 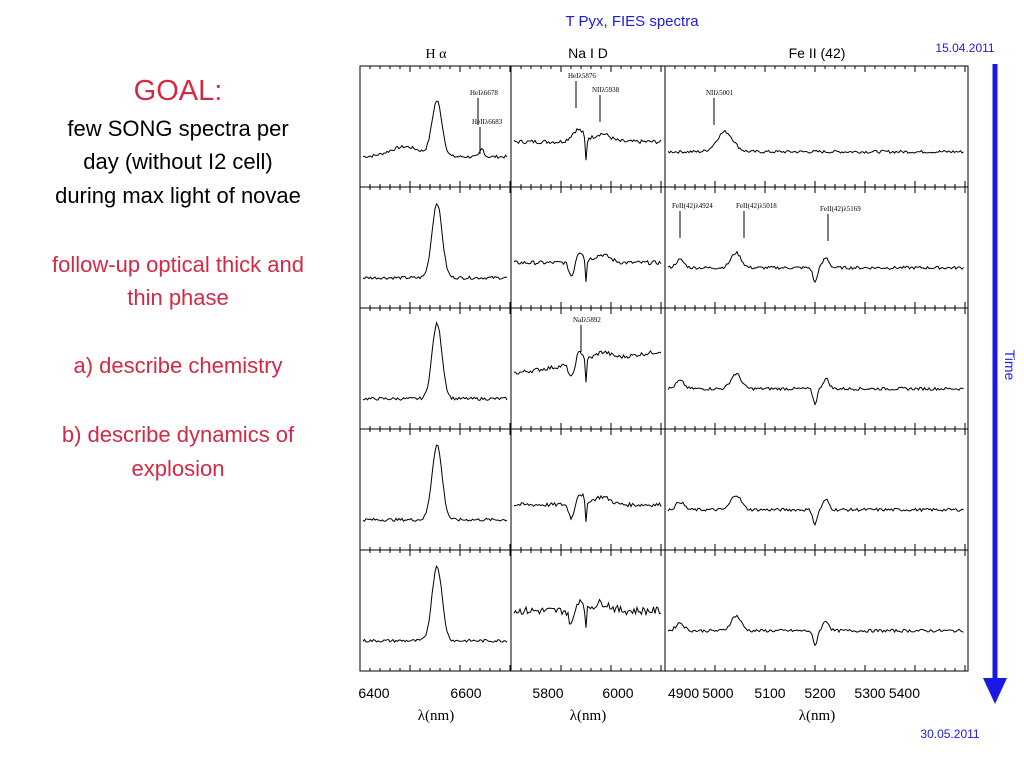 I want to click on column-header: H α, so click(x=437, y=54).